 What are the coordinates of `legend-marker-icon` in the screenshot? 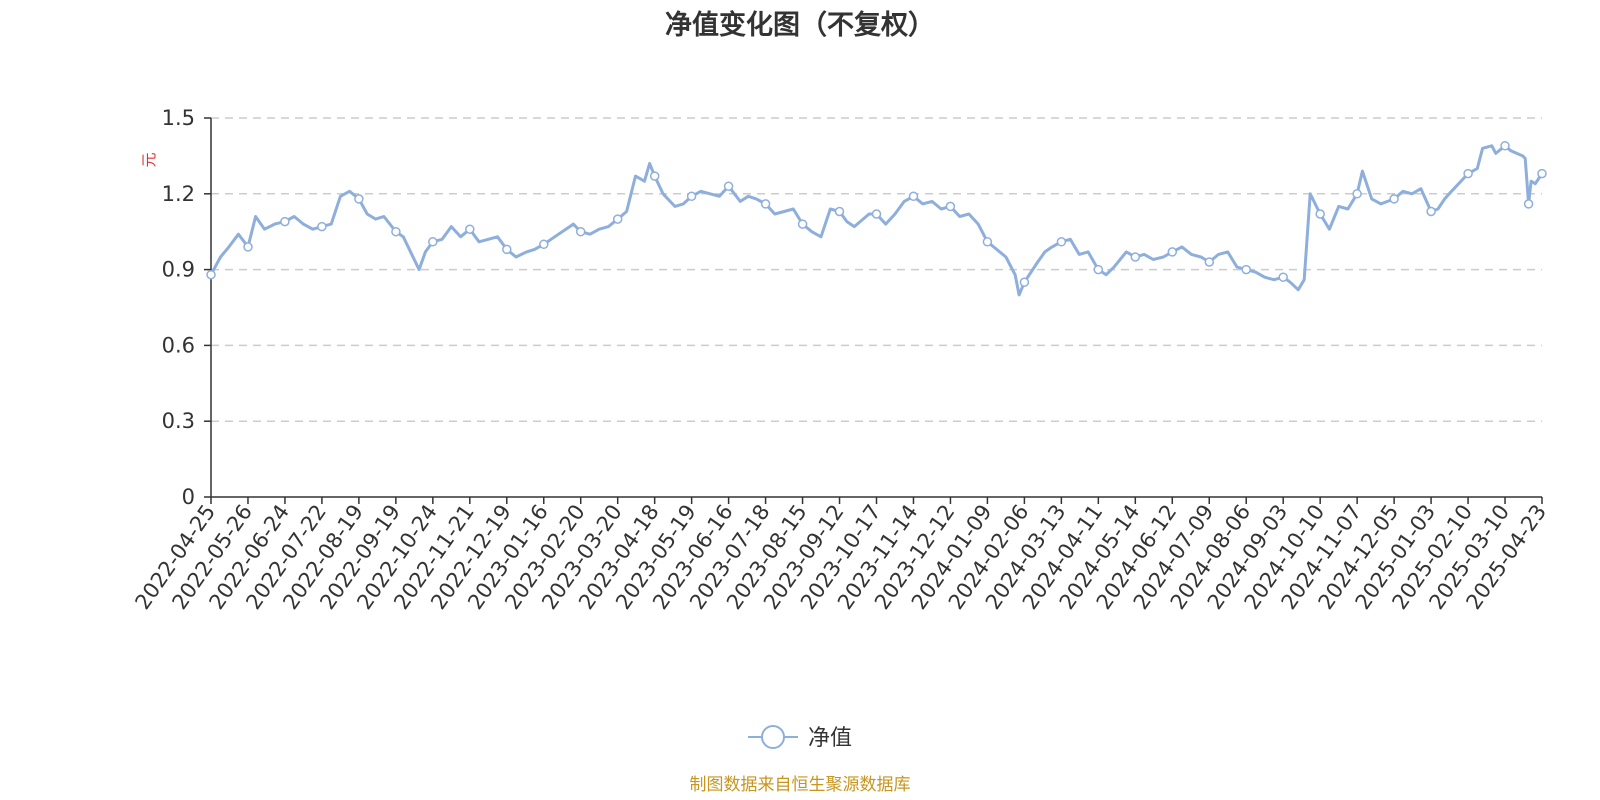 It's located at (773, 737).